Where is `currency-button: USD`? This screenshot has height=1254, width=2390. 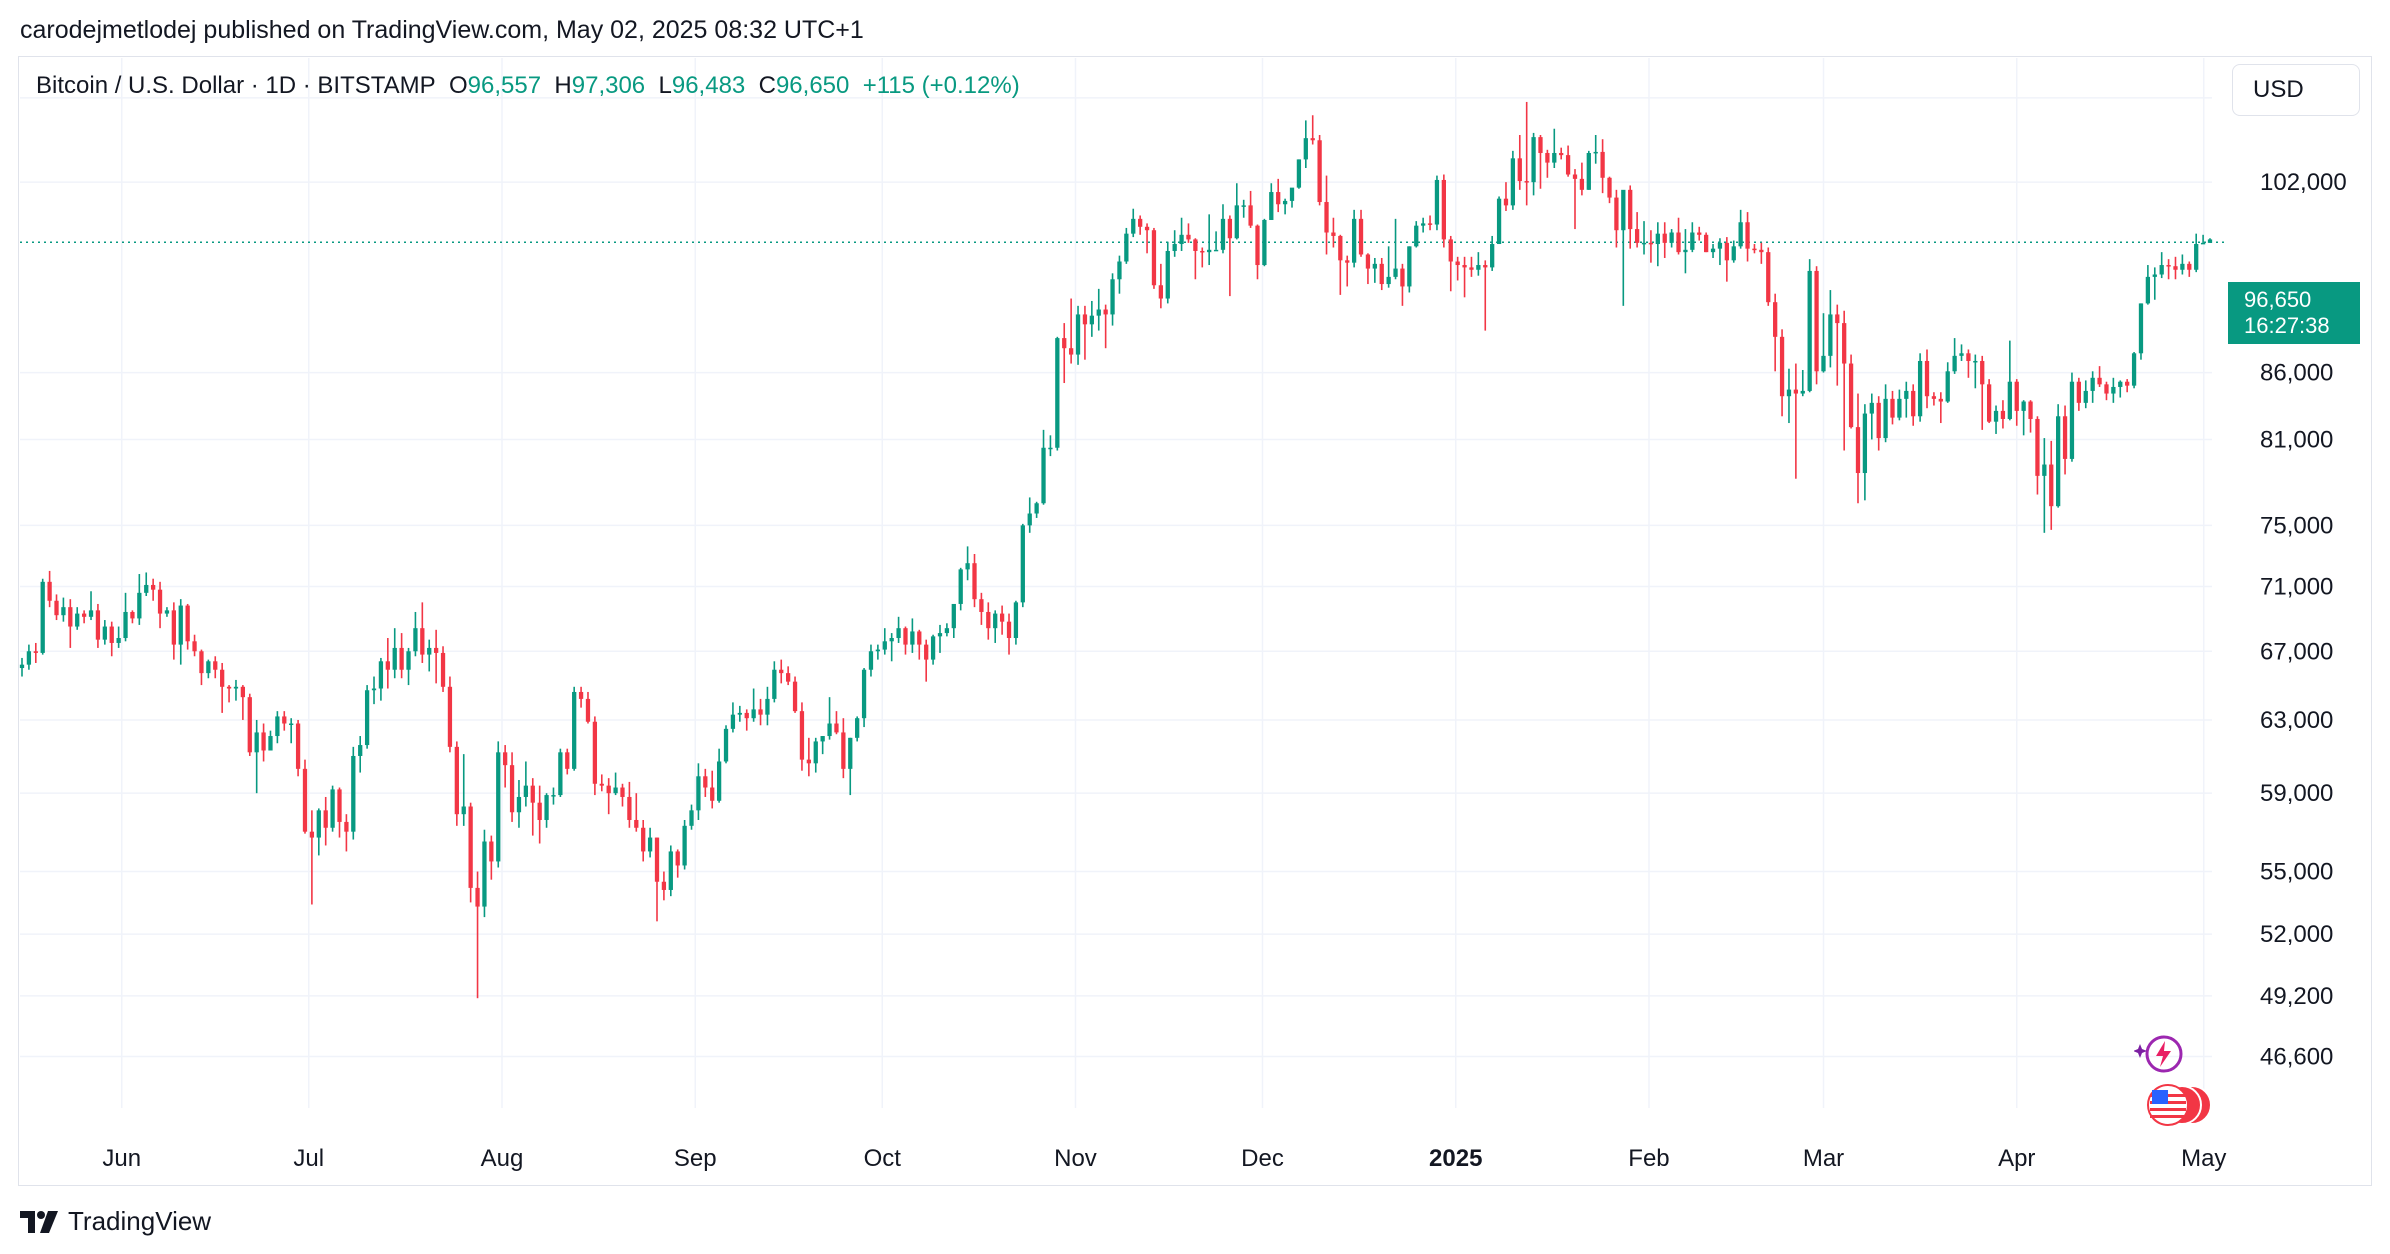 currency-button: USD is located at coordinates (2296, 90).